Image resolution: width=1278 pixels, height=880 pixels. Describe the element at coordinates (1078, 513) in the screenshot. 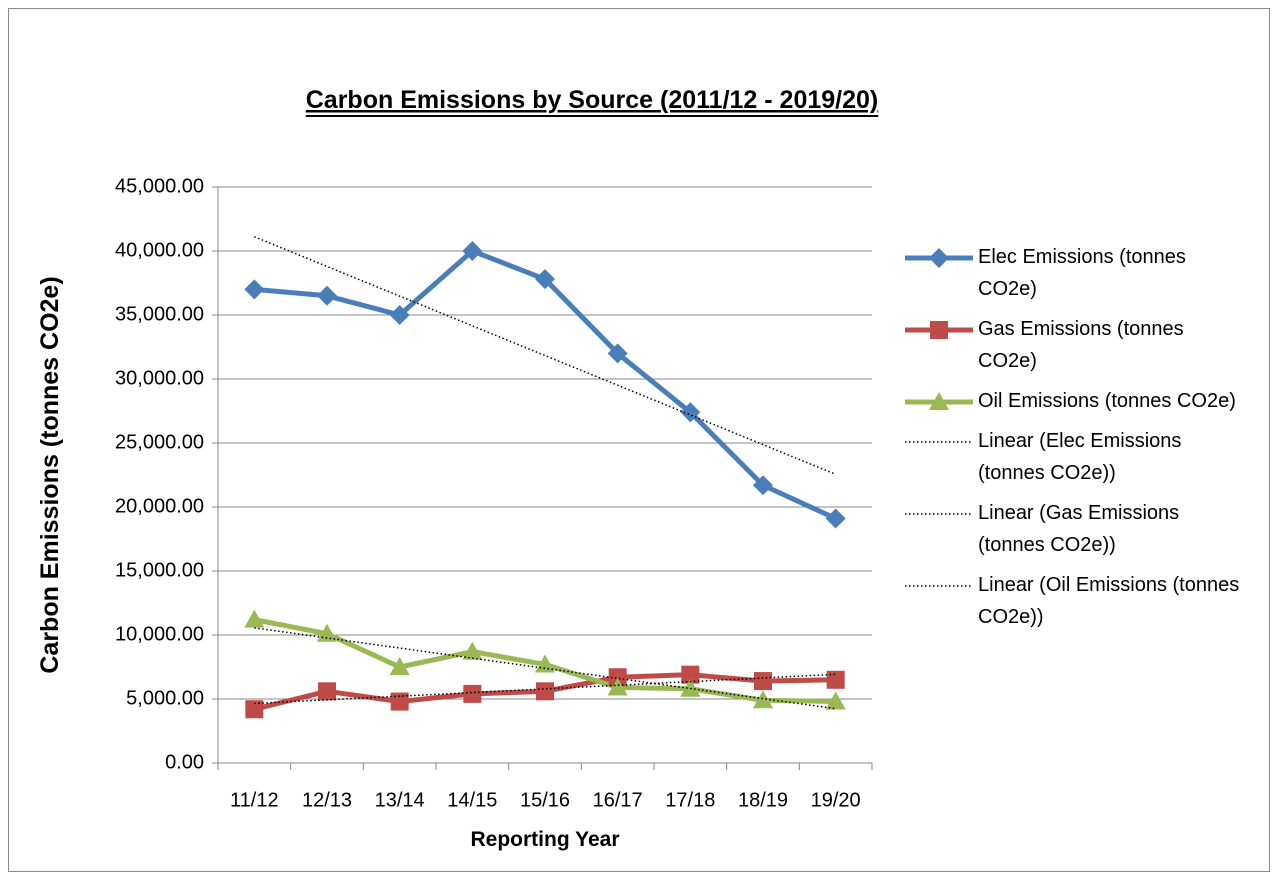

I see `legend-line: Linear (Gas Emissions` at that location.